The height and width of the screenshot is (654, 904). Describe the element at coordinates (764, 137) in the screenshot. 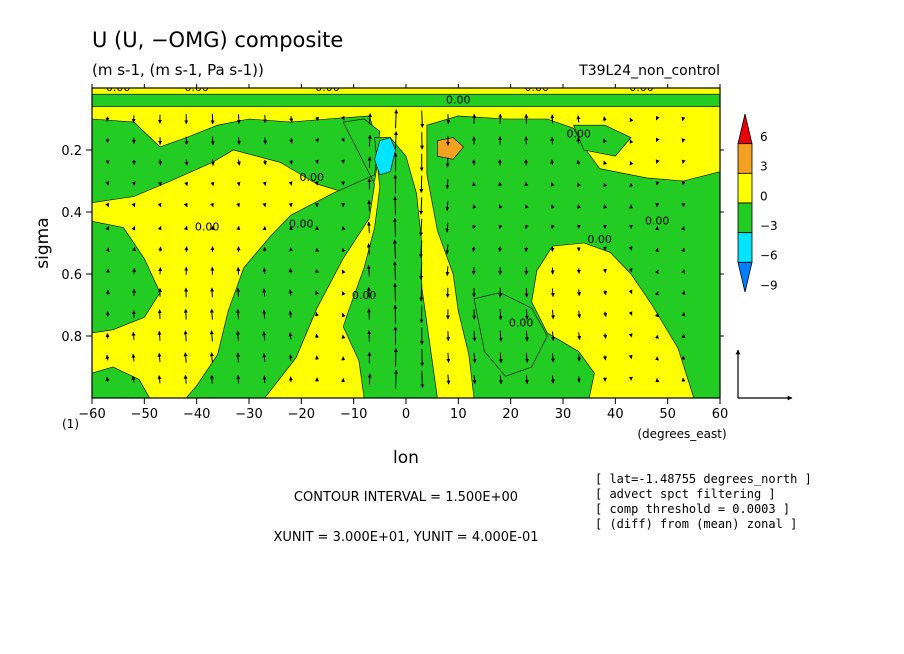

I see `colorbar-label-0: 6` at that location.